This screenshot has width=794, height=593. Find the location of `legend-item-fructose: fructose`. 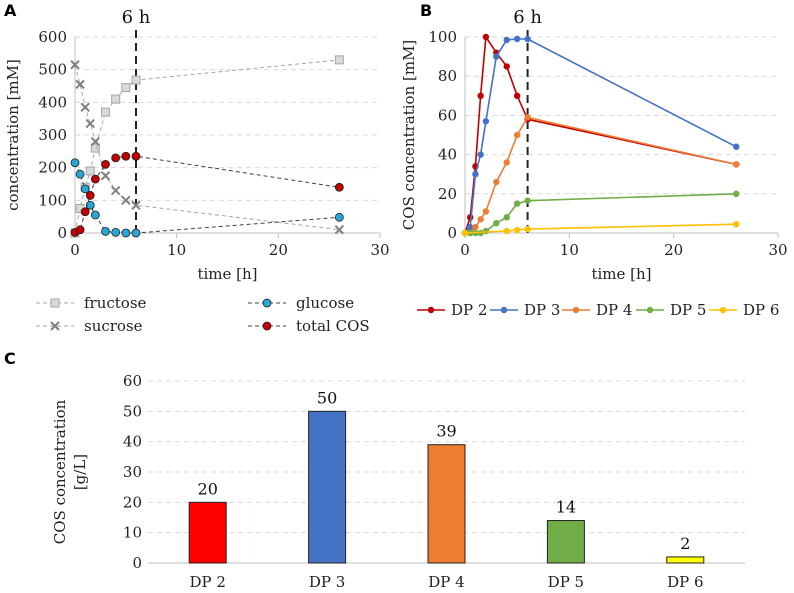

legend-item-fructose: fructose is located at coordinates (91, 303).